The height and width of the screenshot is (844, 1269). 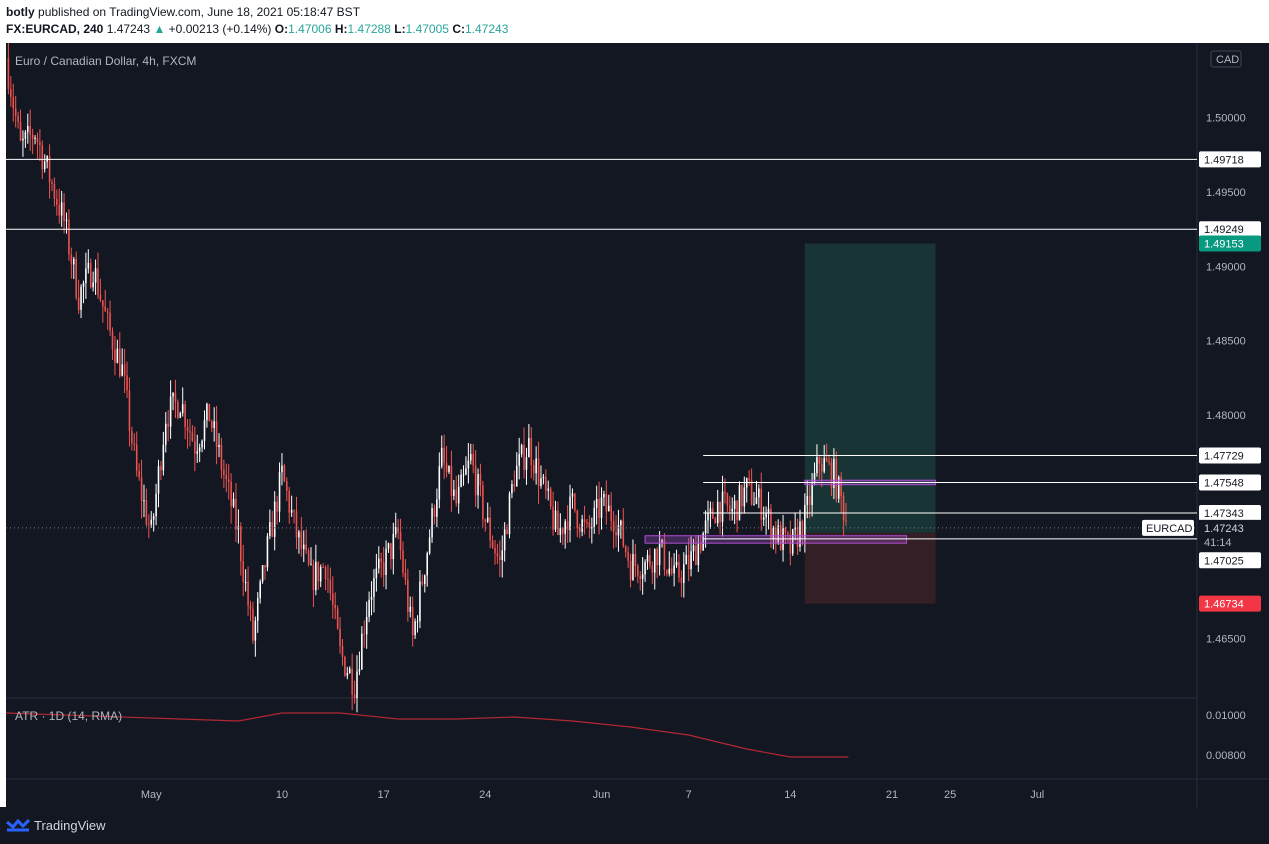 I want to click on footer: TradingView, so click(x=634, y=825).